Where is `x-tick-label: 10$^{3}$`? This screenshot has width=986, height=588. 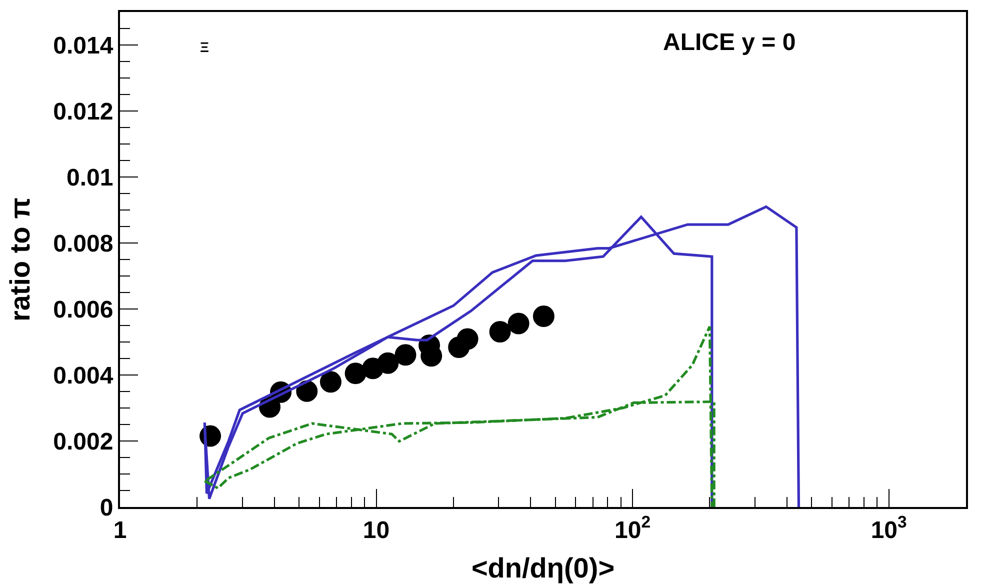 x-tick-label: 10$^{3}$ is located at coordinates (888, 528).